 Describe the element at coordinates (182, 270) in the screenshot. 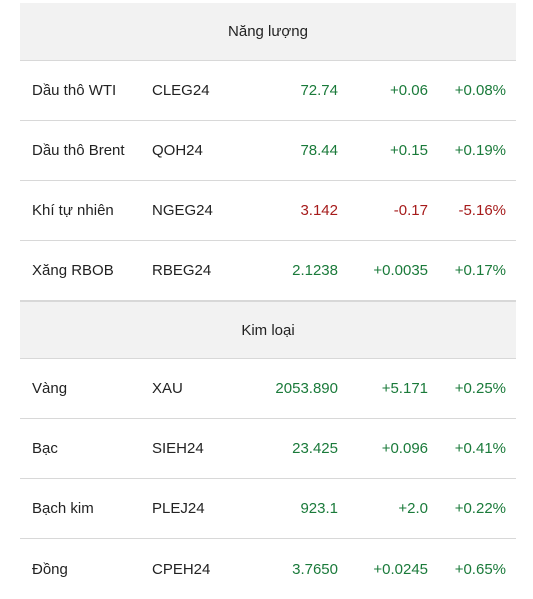

I see `commodity-symbol: RBEG24` at that location.